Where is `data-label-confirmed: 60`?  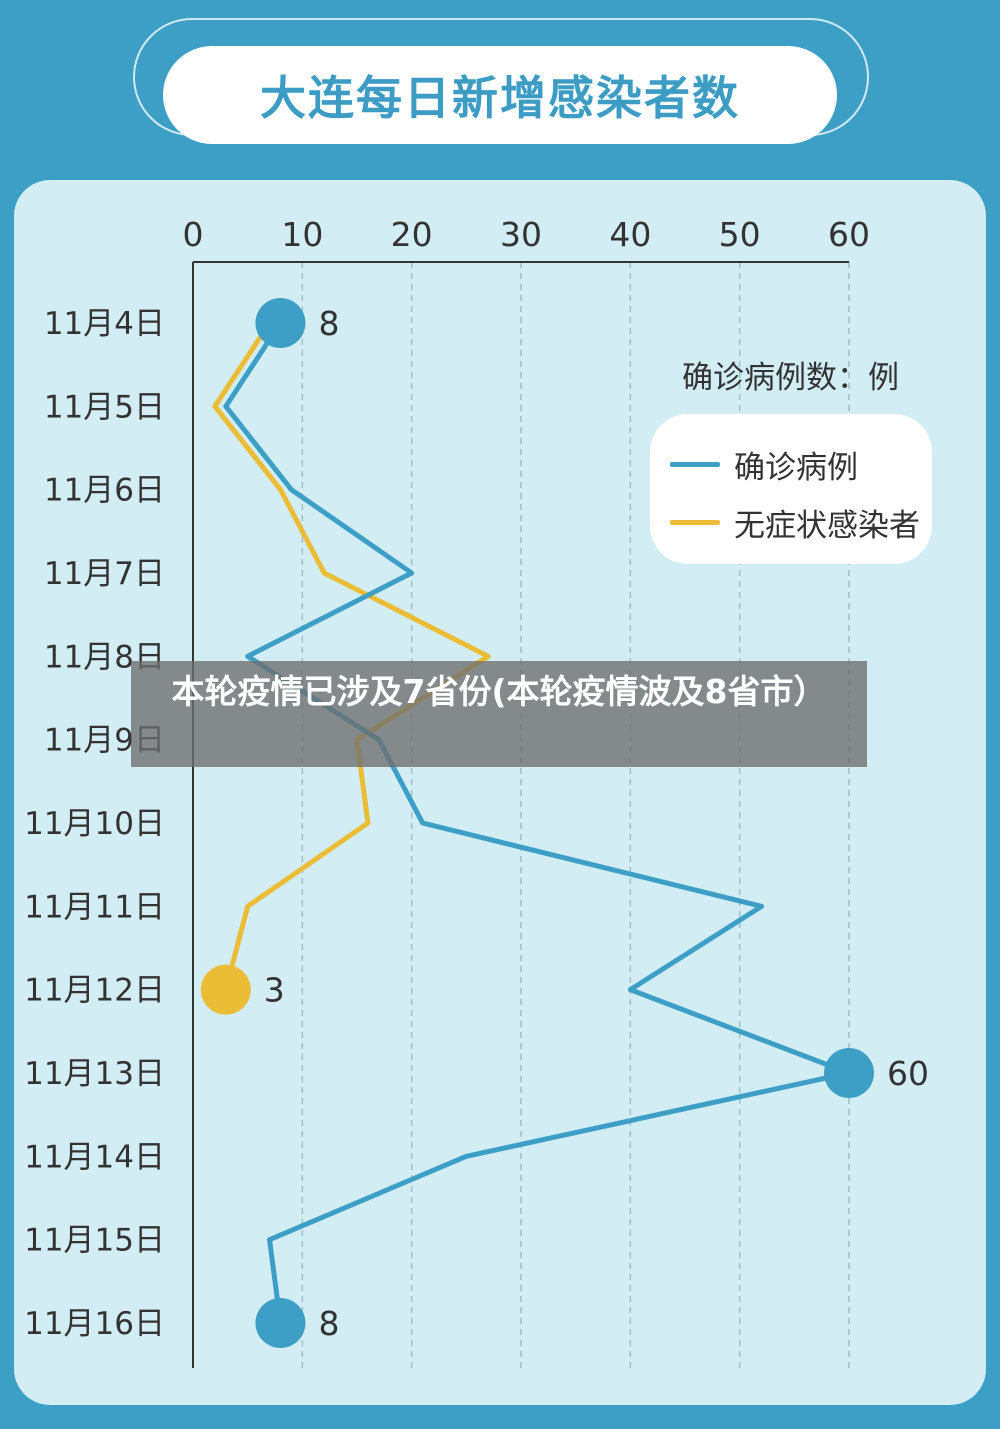 data-label-confirmed: 60 is located at coordinates (908, 1073).